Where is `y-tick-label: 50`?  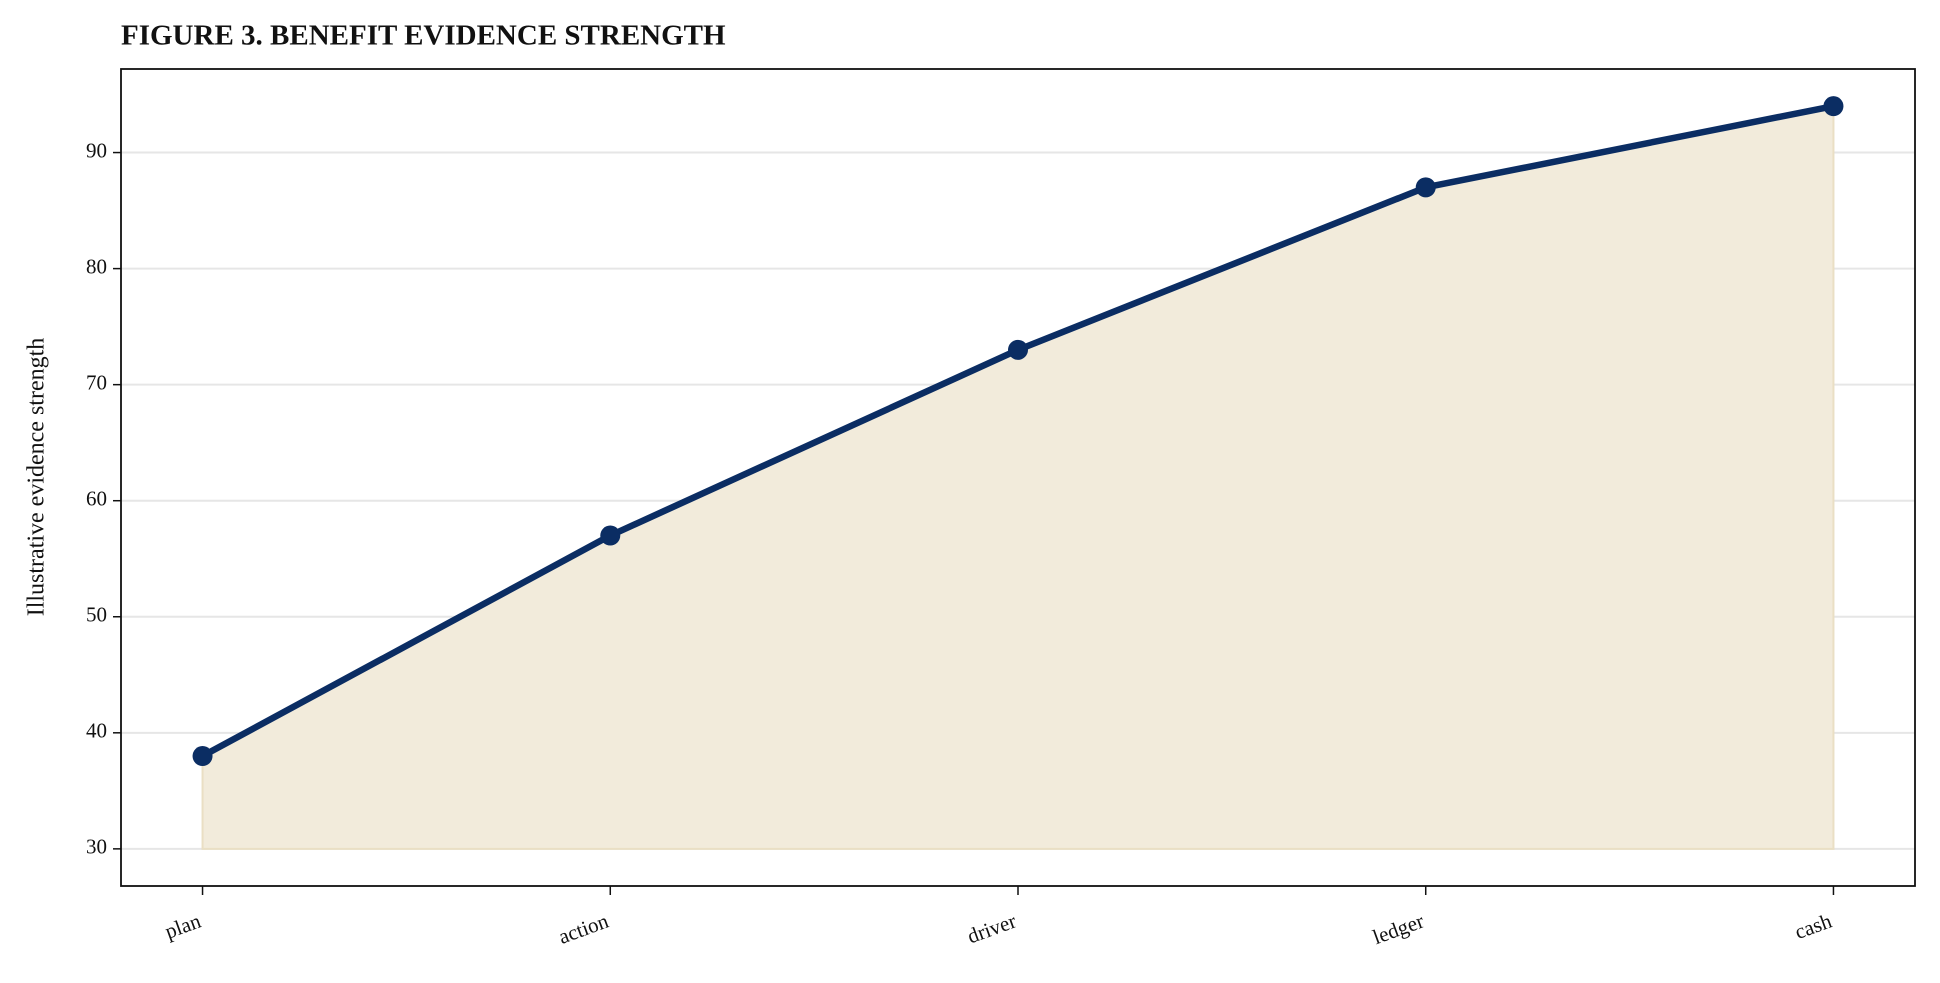
y-tick-label: 50 is located at coordinates (96, 615).